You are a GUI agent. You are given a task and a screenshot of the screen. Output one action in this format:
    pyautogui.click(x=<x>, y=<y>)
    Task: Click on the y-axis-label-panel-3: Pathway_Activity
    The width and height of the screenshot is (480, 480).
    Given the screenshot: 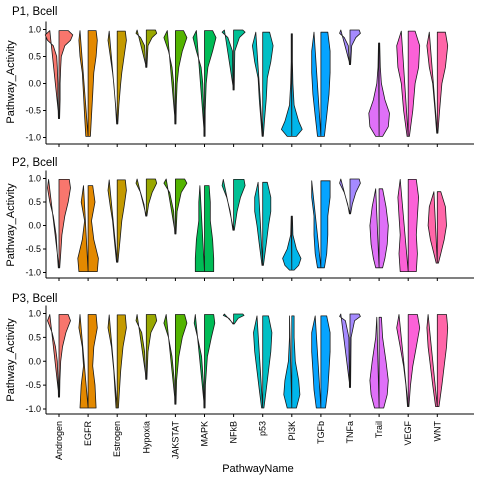 What is the action you would take?
    pyautogui.click(x=11, y=360)
    